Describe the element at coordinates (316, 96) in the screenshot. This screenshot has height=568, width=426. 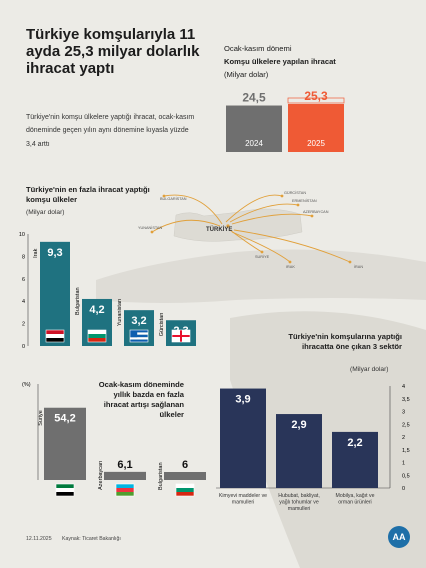
I see `bar-value-label: 25,3` at that location.